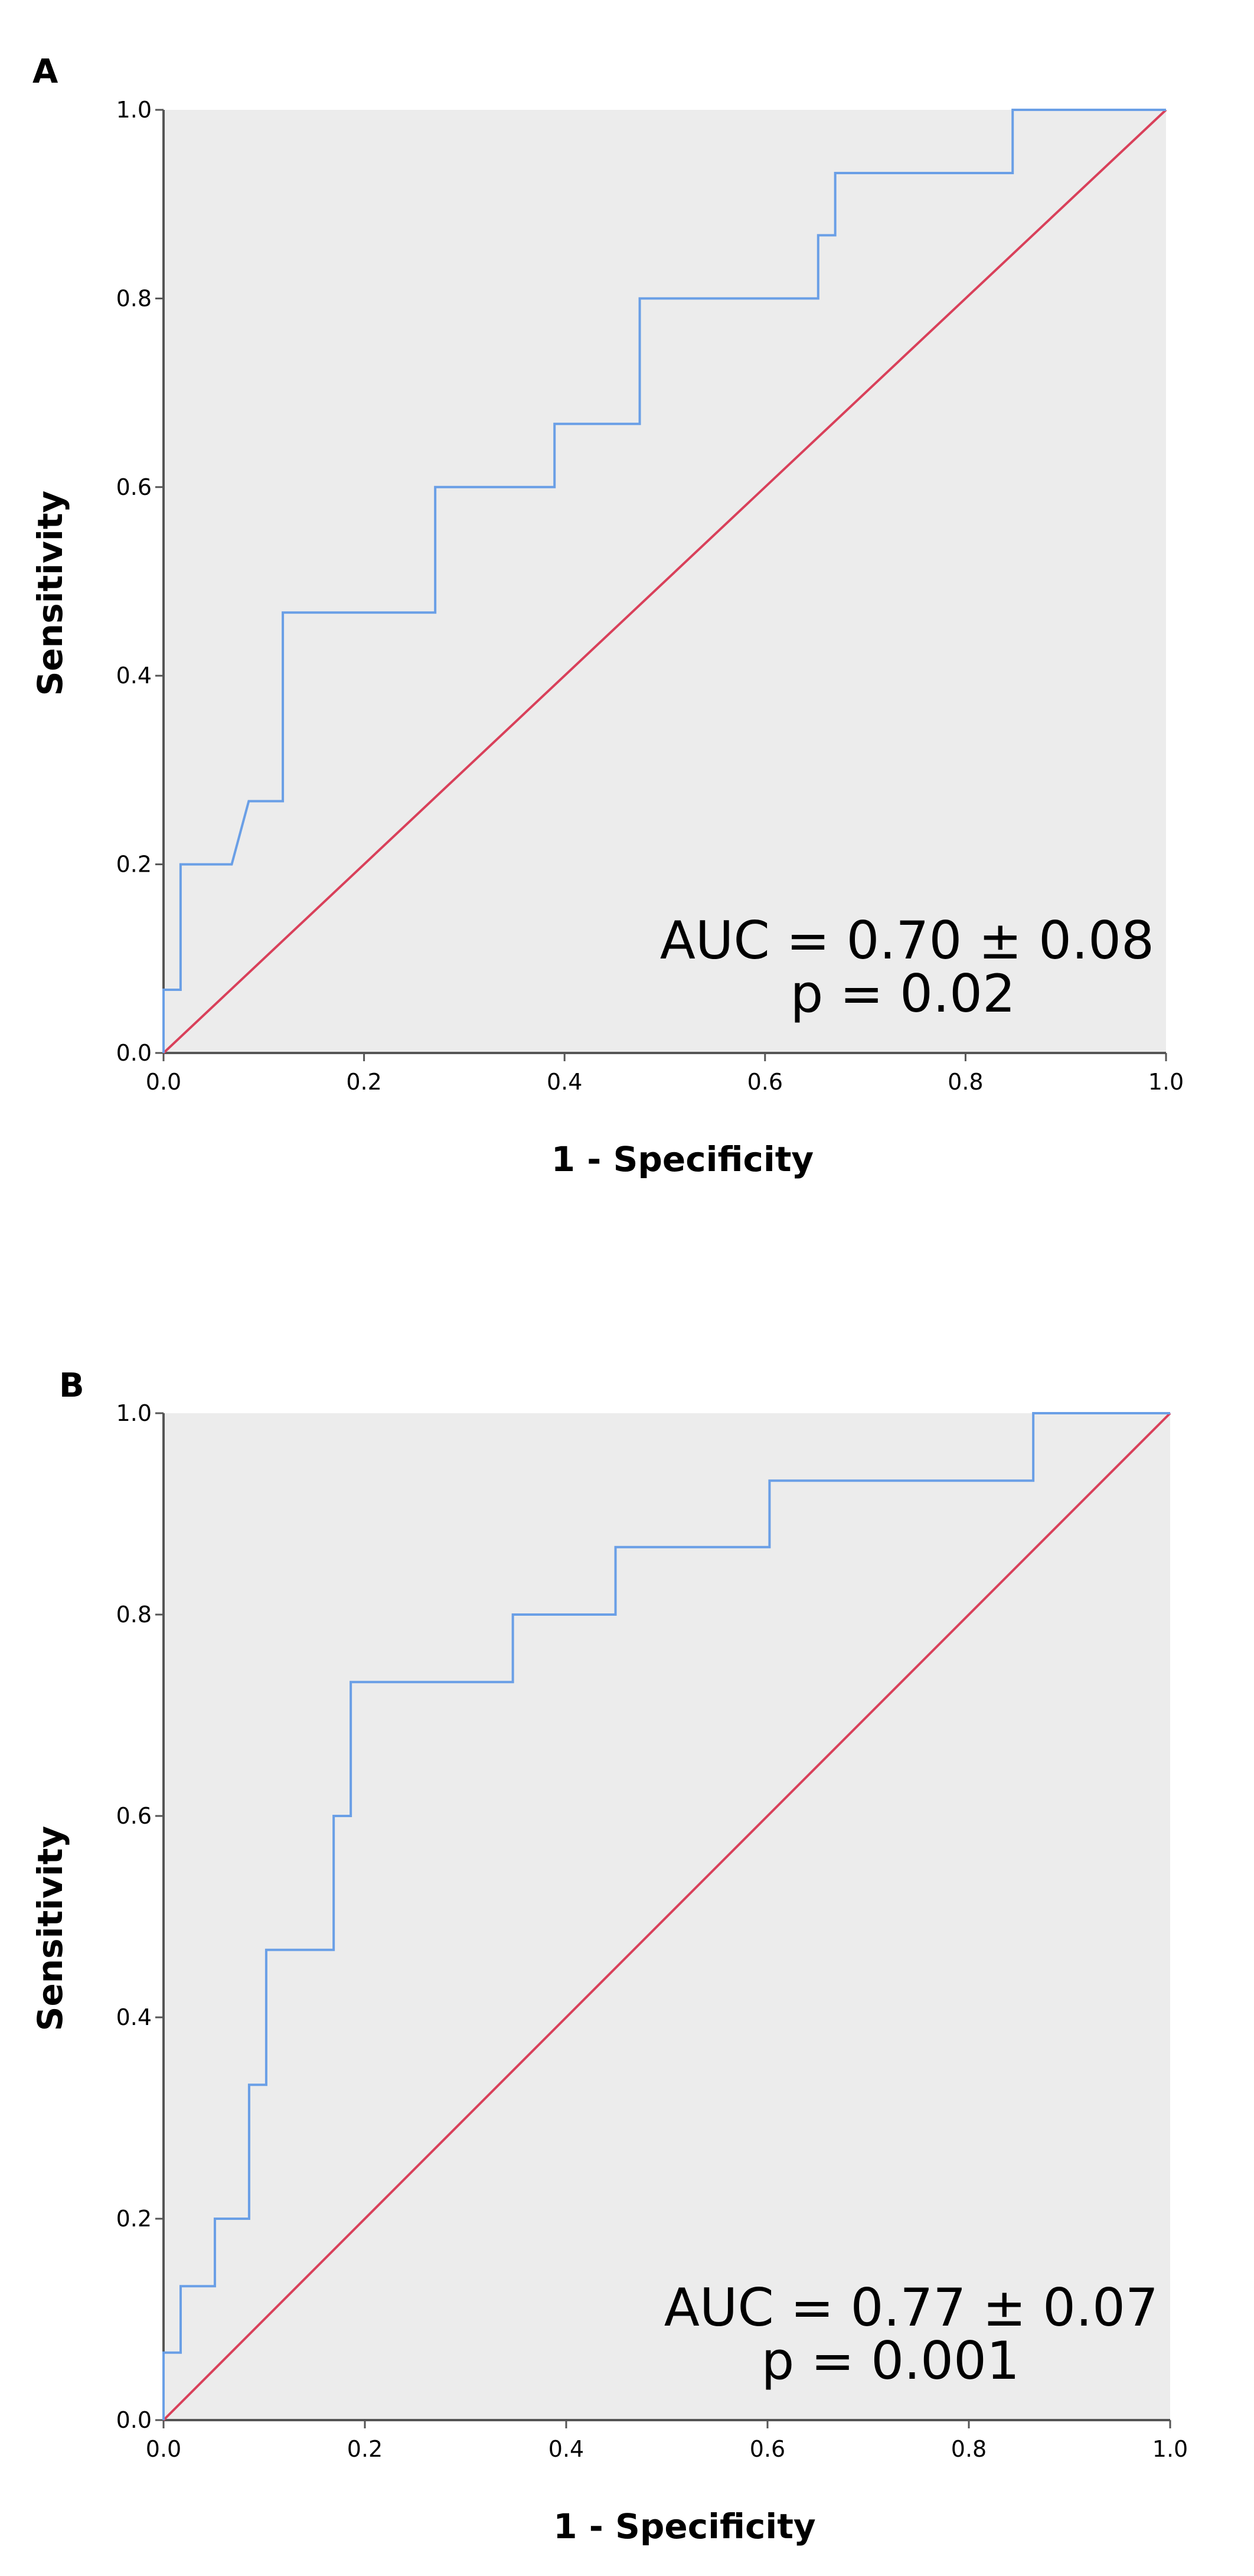 Image resolution: width=1254 pixels, height=2576 pixels. I want to click on p-value-annotation: p = 0.02, so click(903, 994).